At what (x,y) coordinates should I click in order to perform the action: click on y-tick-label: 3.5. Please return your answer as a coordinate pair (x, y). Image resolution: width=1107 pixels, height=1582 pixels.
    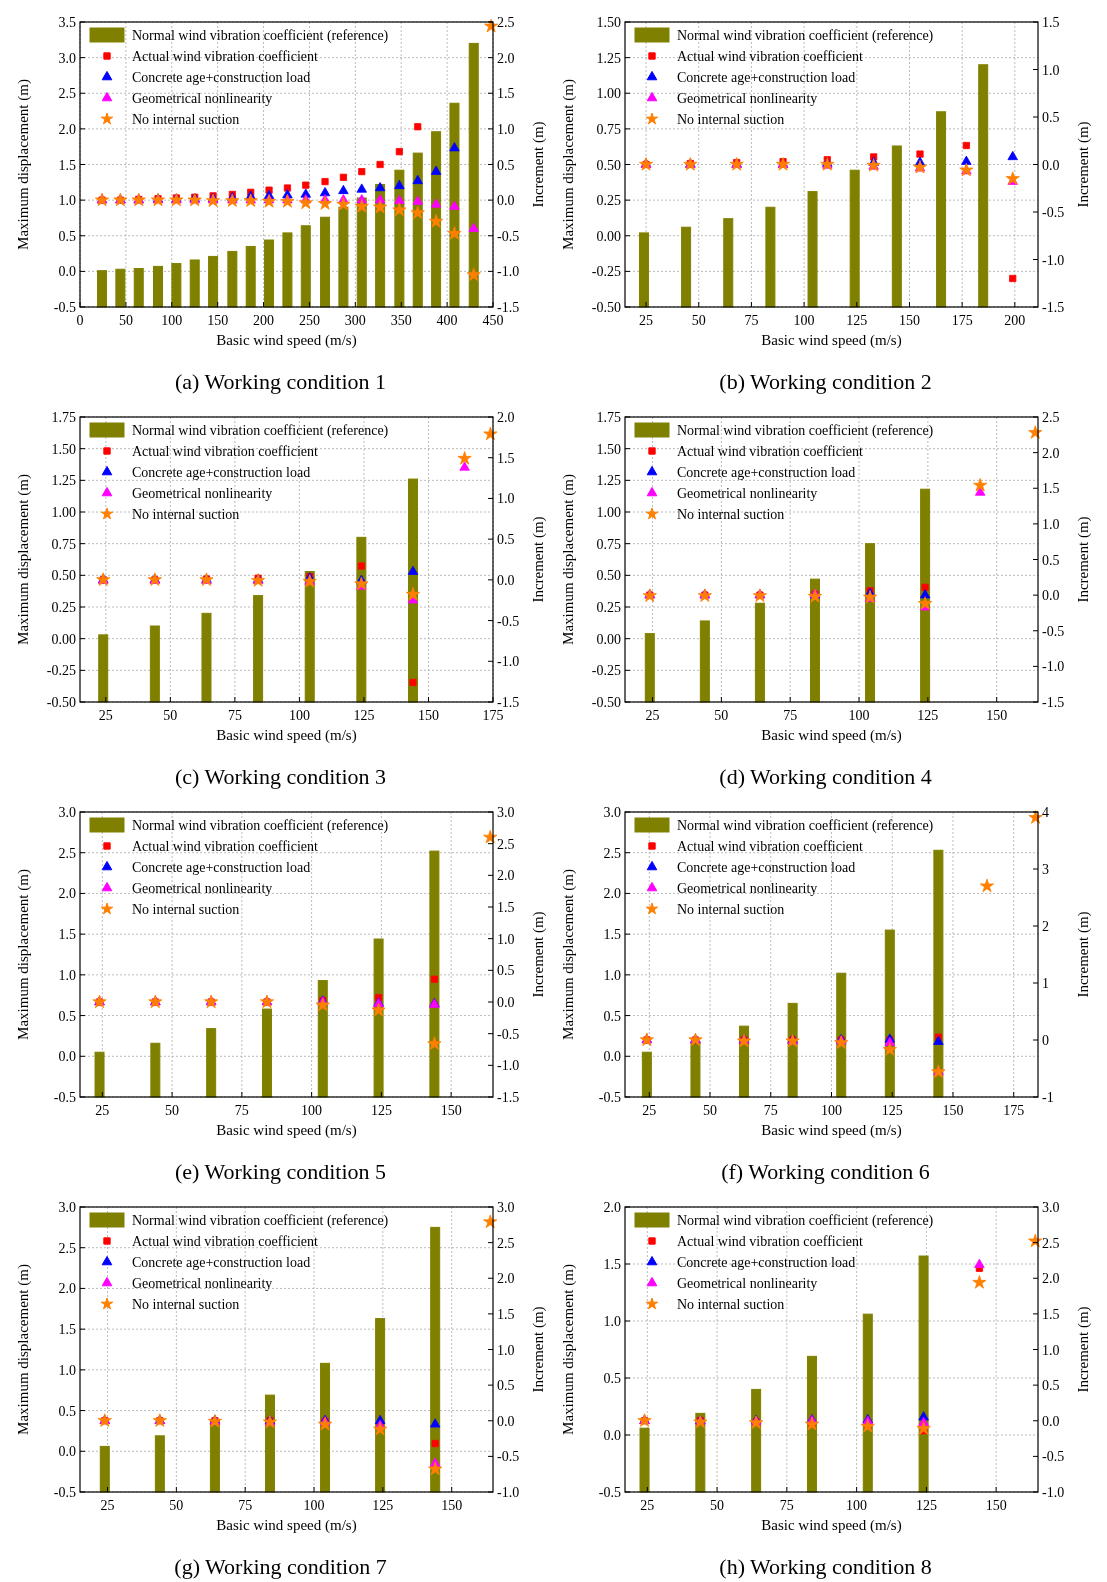
    Looking at the image, I should click on (67, 22).